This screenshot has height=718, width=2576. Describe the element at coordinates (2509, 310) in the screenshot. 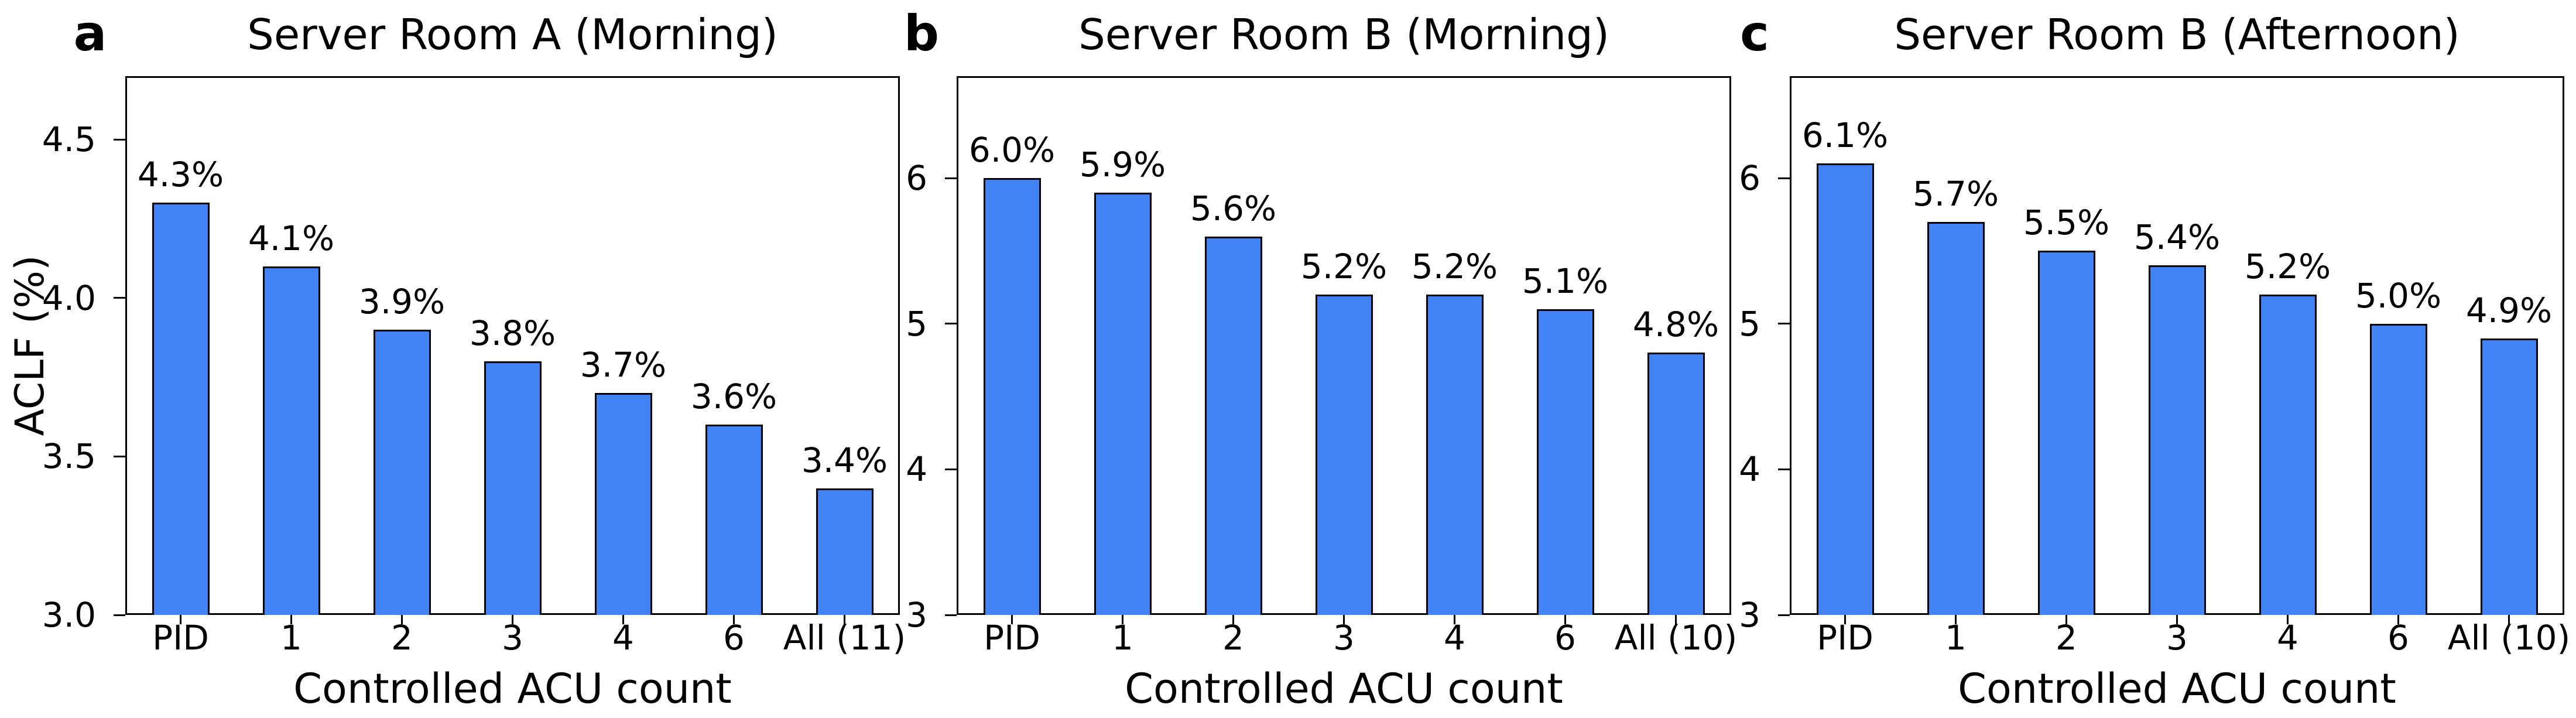

I see `bar-value-label: 4.9%` at that location.